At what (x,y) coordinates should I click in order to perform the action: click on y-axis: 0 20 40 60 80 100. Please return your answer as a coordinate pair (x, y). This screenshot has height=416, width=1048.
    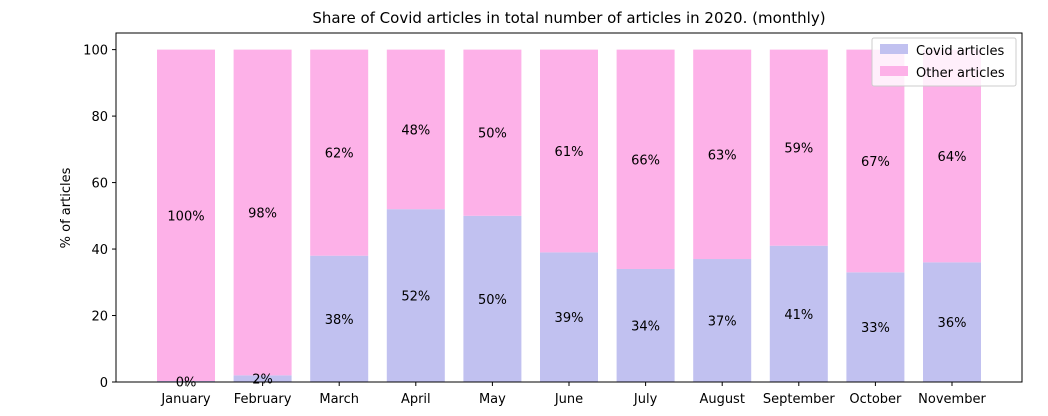
    Looking at the image, I should click on (99, 217).